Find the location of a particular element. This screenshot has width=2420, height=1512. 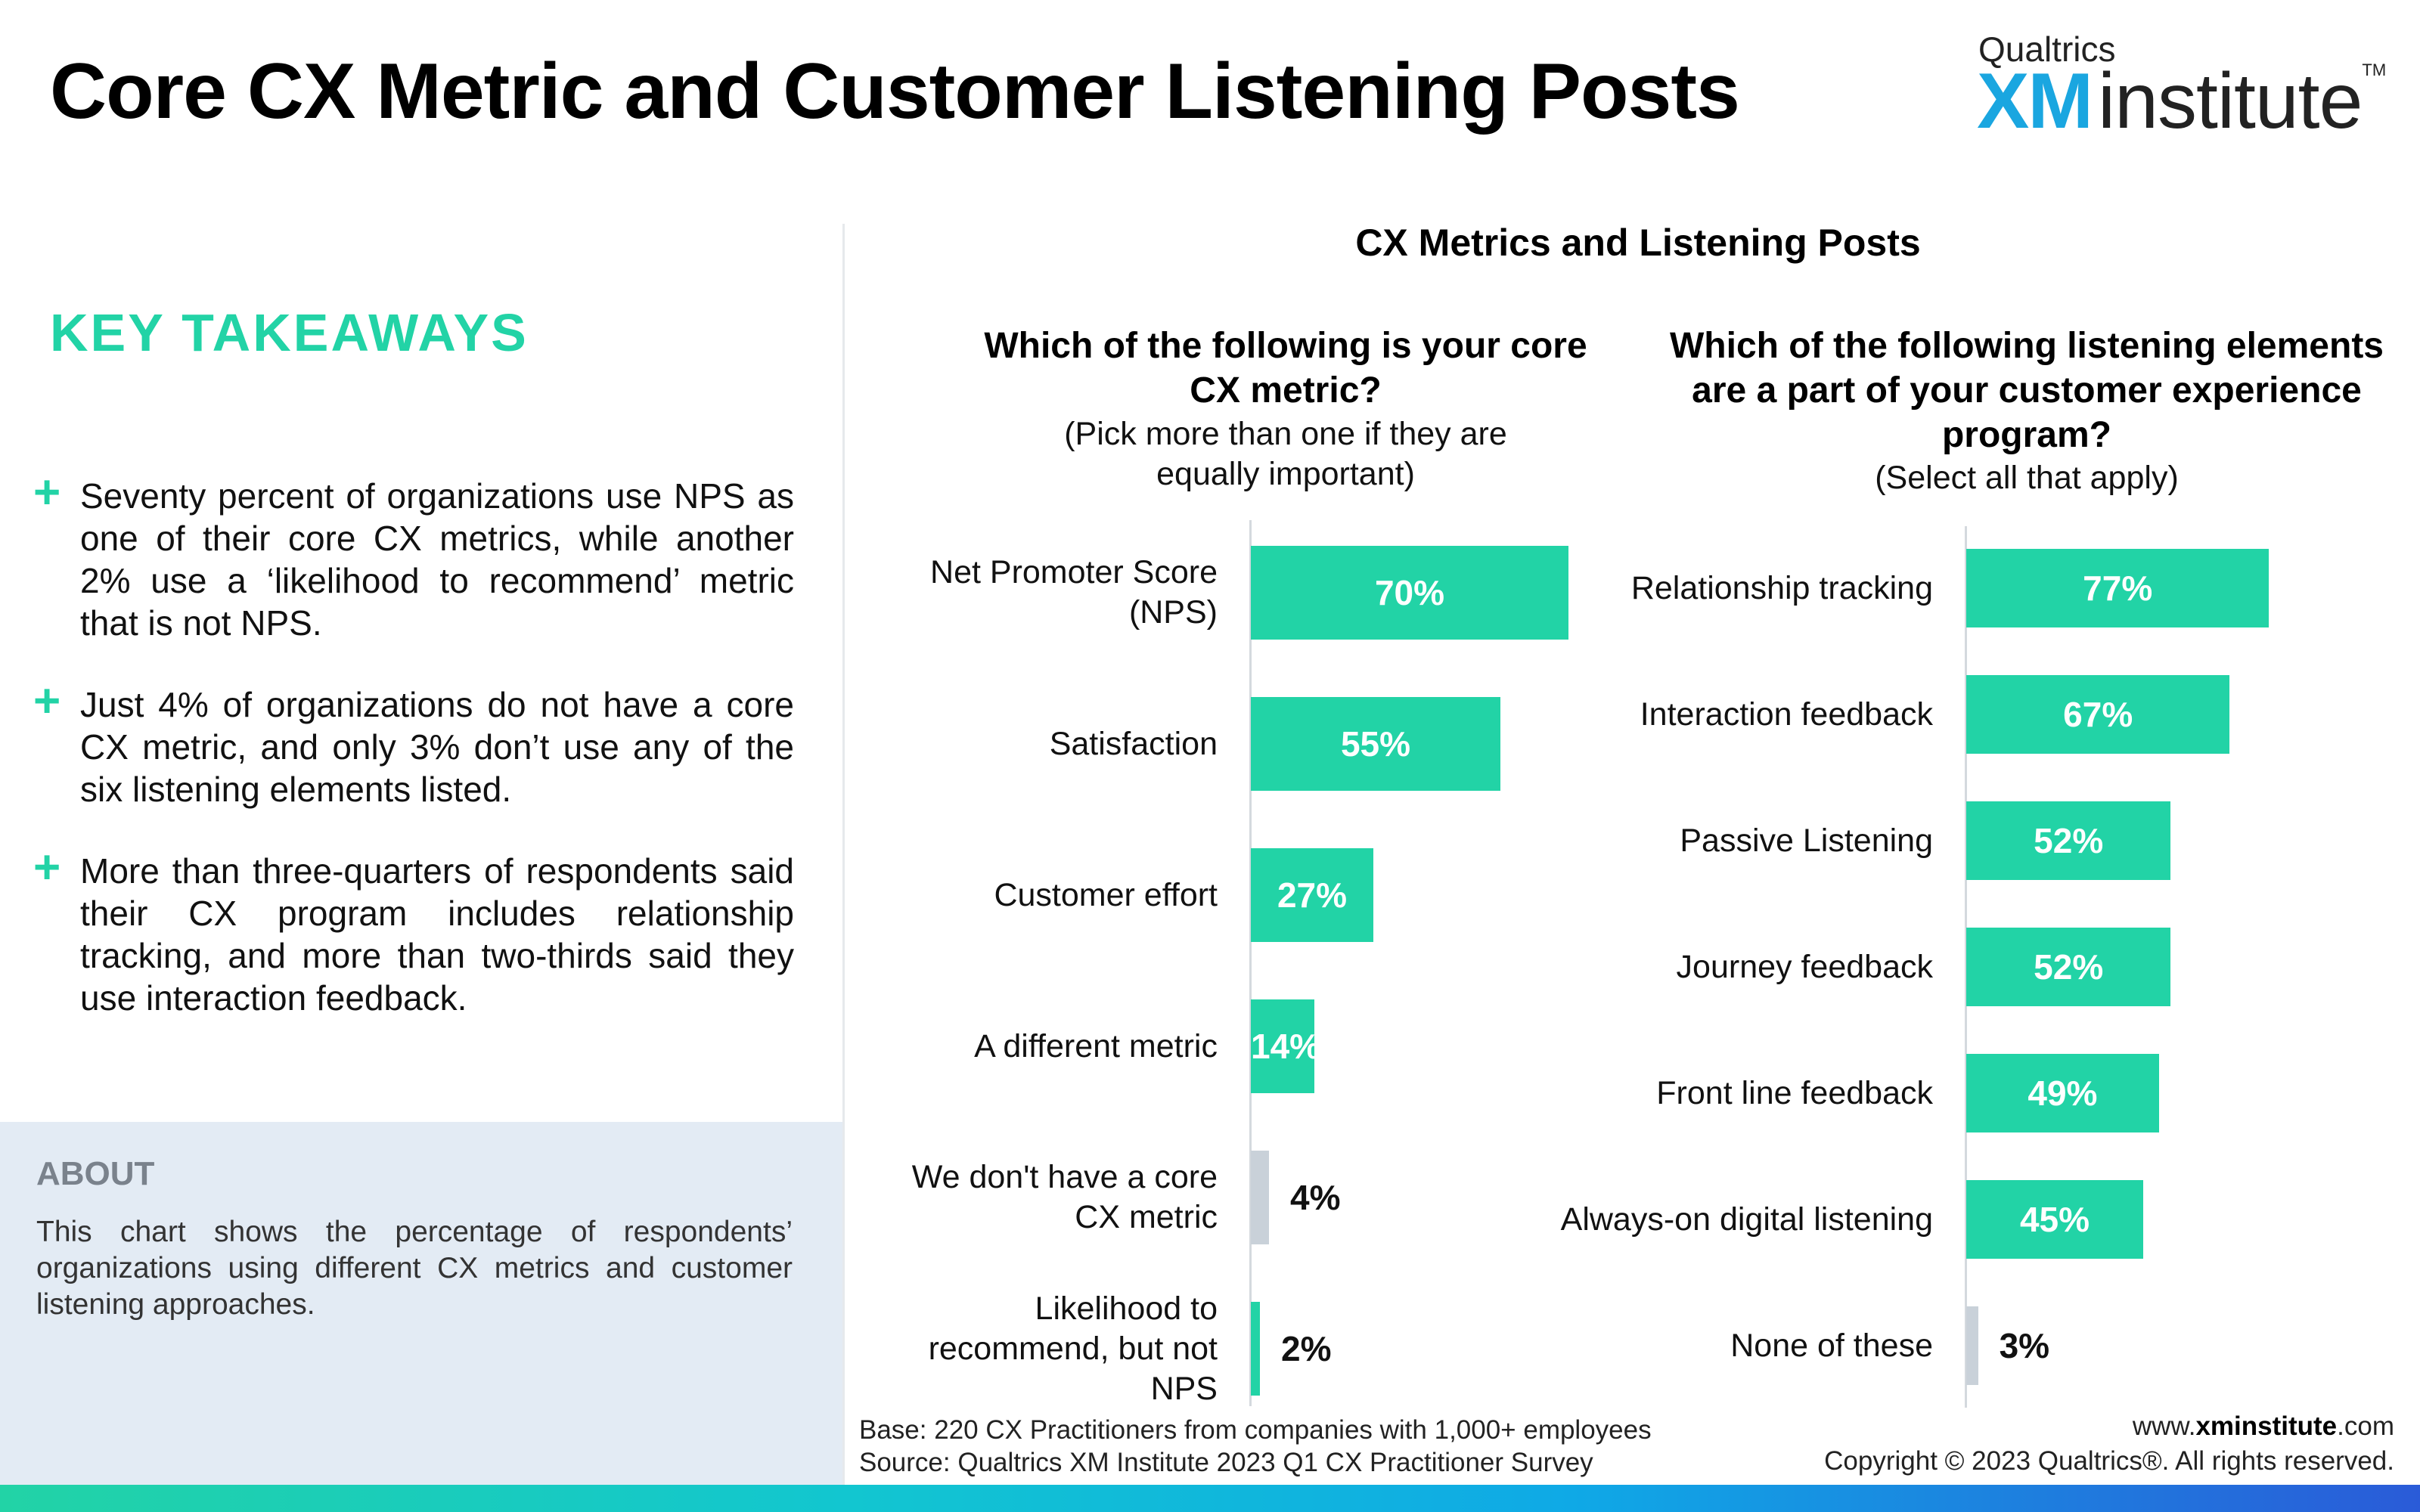

logo-institute-text: institute is located at coordinates (2230, 101).